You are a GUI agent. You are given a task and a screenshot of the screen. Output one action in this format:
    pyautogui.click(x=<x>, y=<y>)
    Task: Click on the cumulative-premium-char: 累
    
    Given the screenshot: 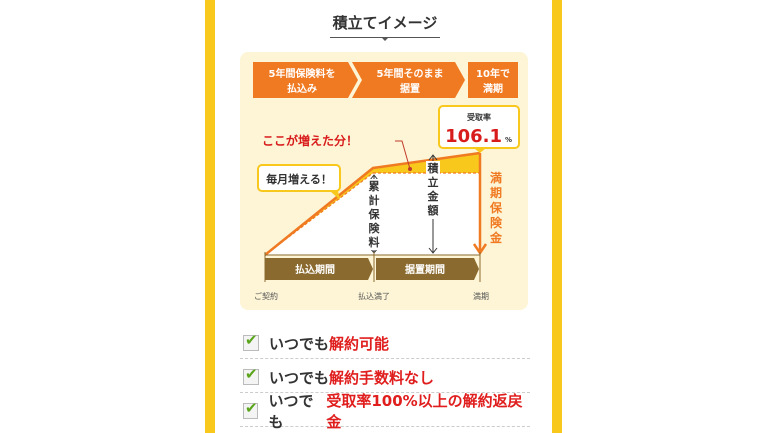 What is the action you would take?
    pyautogui.click(x=374, y=186)
    